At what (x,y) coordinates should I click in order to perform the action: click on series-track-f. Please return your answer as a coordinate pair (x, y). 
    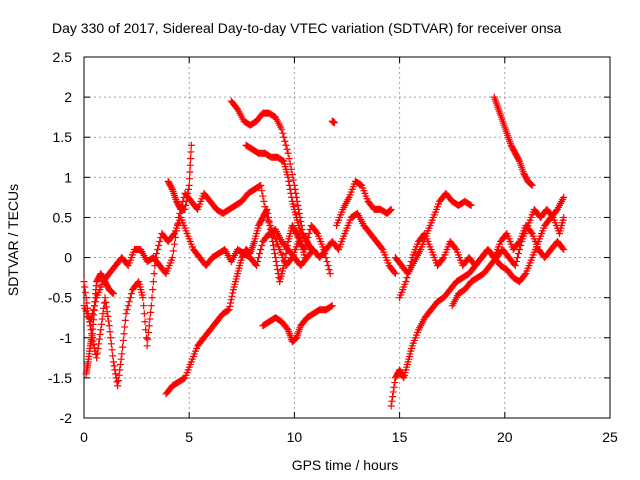
    Looking at the image, I should click on (297, 324).